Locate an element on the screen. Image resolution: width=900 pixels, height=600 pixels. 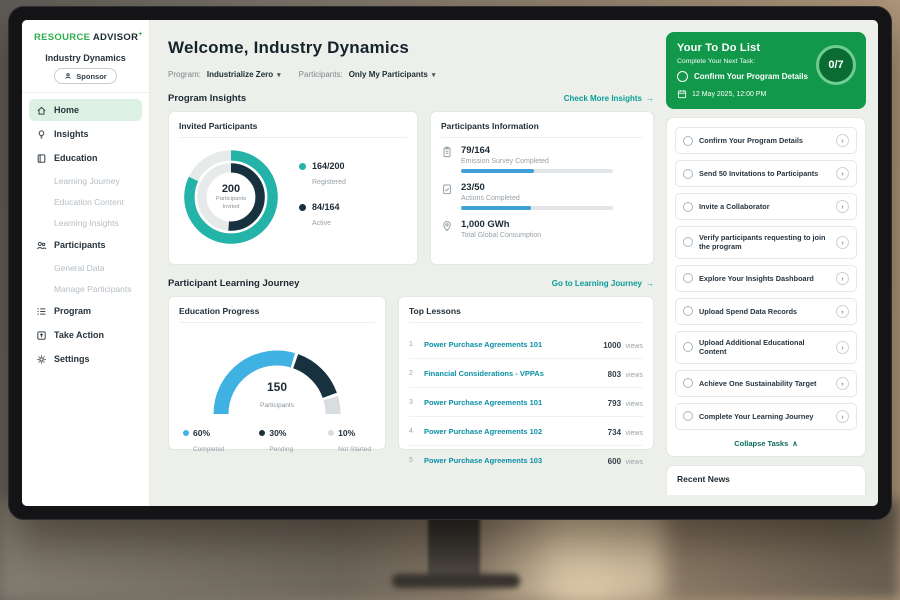
sidebar-item-settings: Settings is located at coordinates (85, 359).